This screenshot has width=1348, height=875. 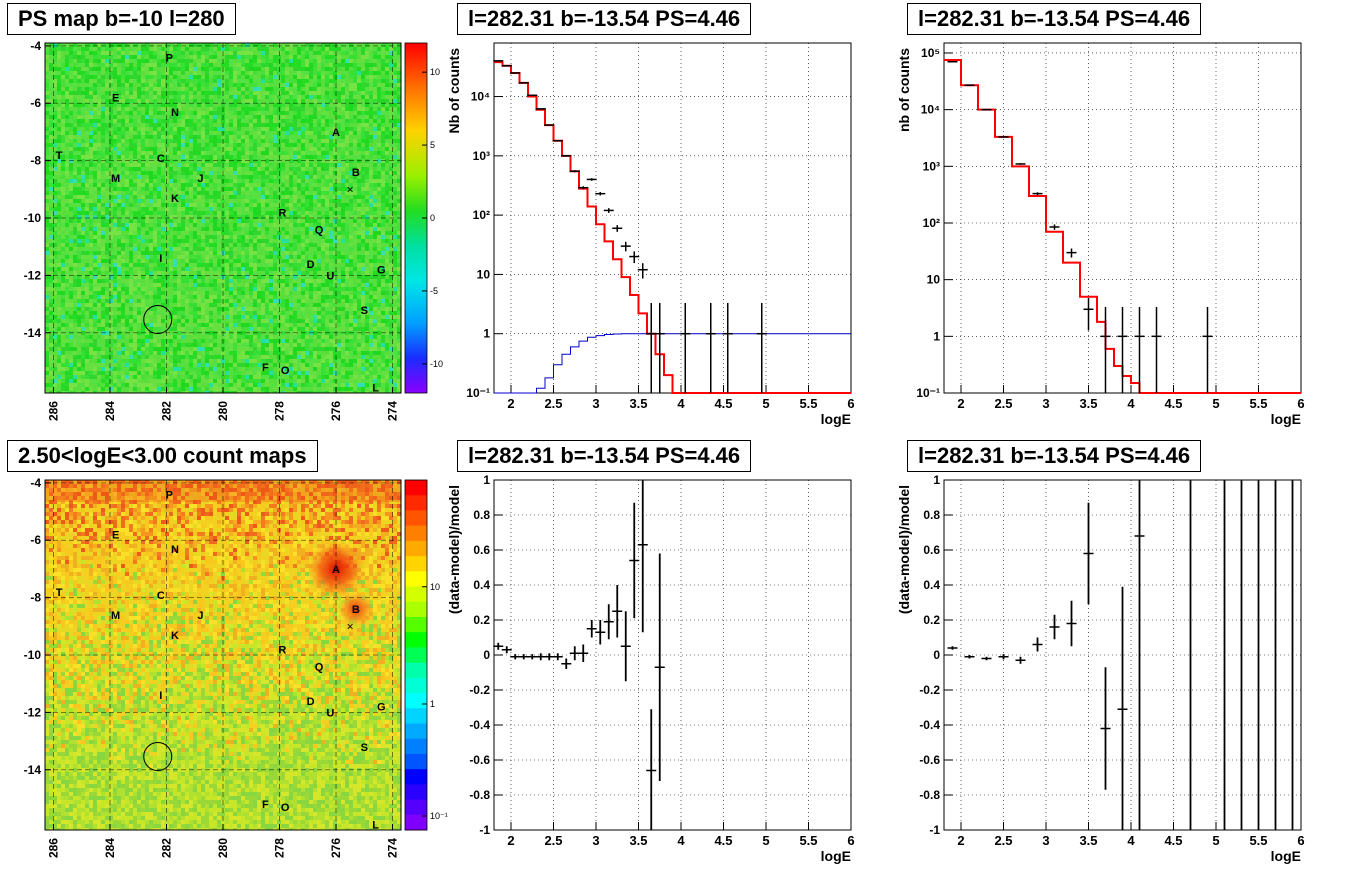 What do you see at coordinates (1173, 840) in the screenshot?
I see `x-tick-label: 4.5` at bounding box center [1173, 840].